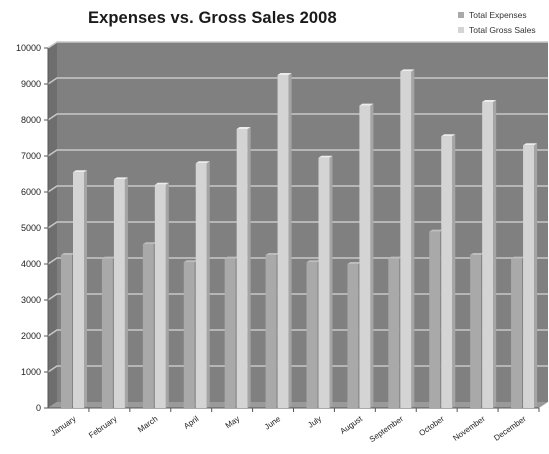 The width and height of the screenshot is (549, 454). I want to click on chart-title: Expenses vs. Gross Sales 2008, so click(212, 18).